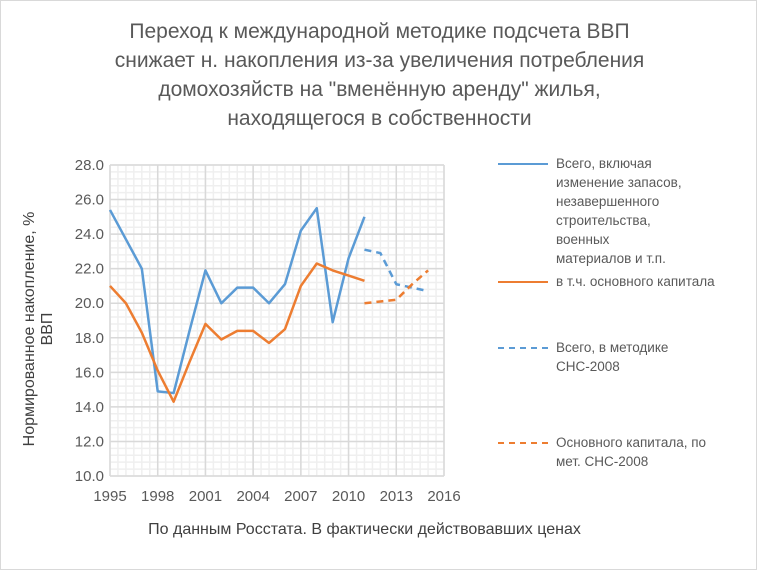  Describe the element at coordinates (396, 496) in the screenshot. I see `x-tick-label: 2013` at that location.